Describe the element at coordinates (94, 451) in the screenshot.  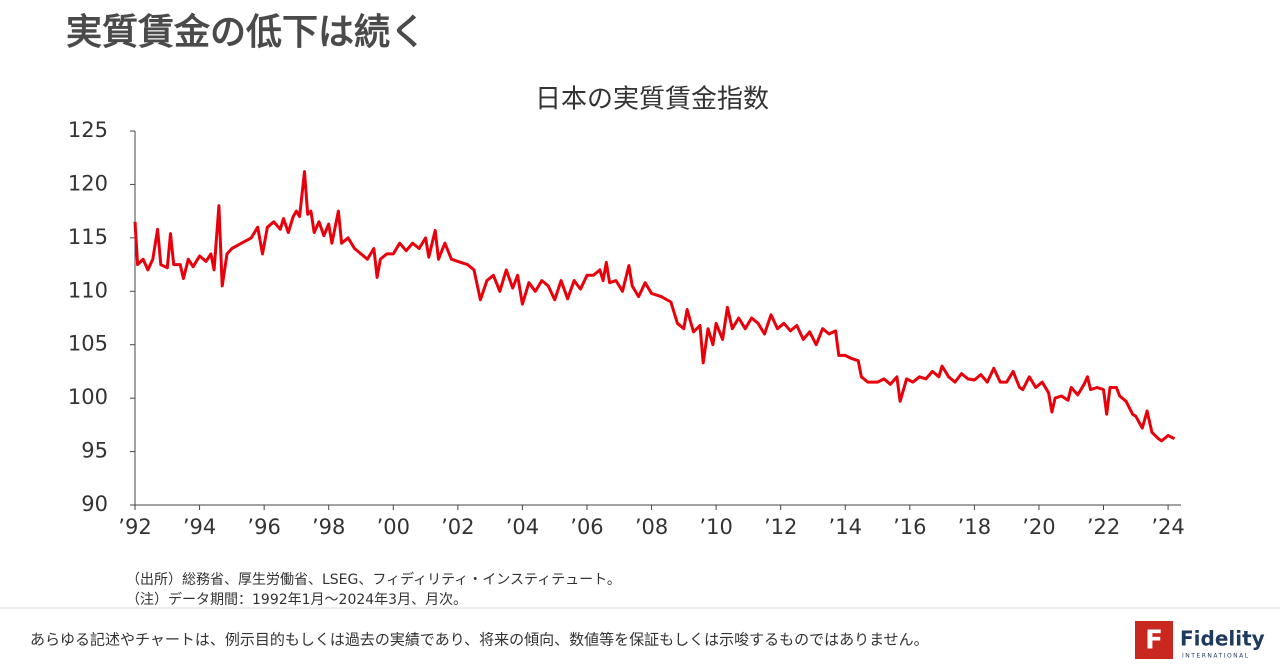
I see `y-tick-label: 95` at that location.